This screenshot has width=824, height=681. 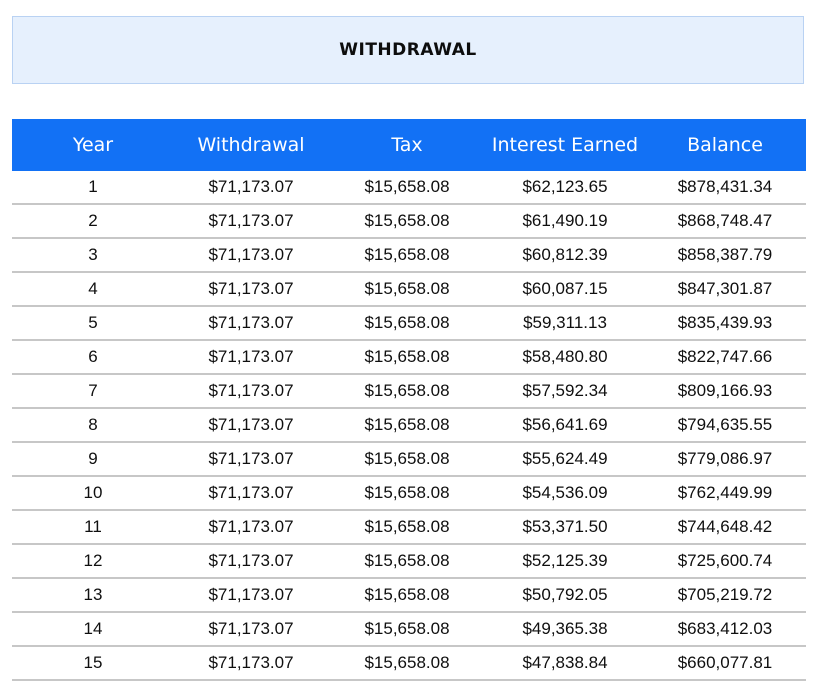 What do you see at coordinates (565, 289) in the screenshot?
I see `cell-interest-earned: $60,087.15` at bounding box center [565, 289].